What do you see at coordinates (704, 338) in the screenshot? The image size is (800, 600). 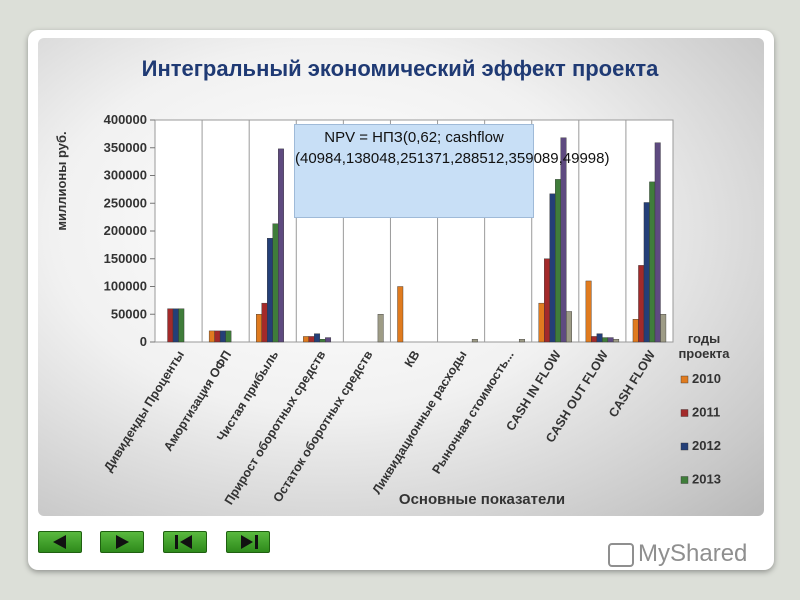 I see `legend-title: годы` at bounding box center [704, 338].